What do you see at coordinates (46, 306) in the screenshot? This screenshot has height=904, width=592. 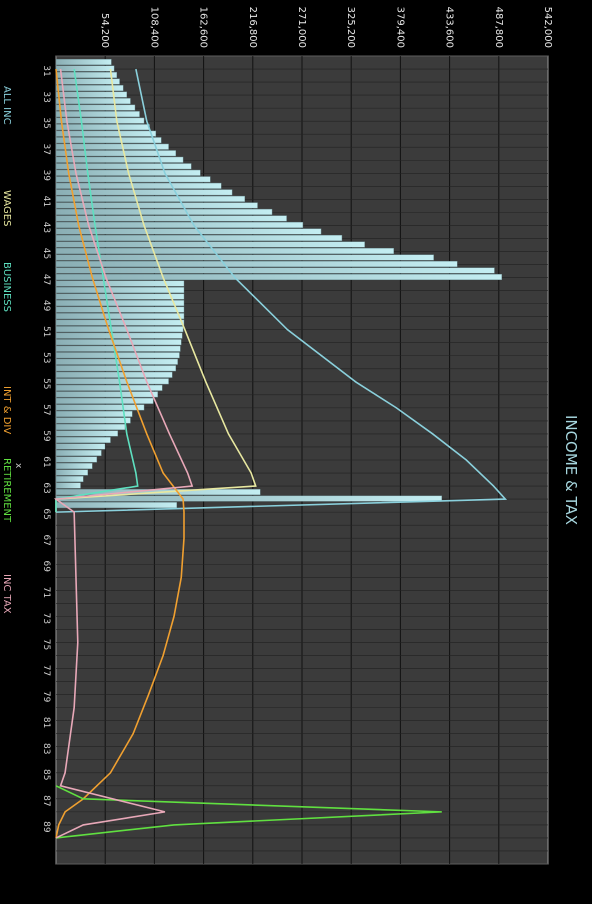 I see `x-tick-label: 49` at bounding box center [46, 306].